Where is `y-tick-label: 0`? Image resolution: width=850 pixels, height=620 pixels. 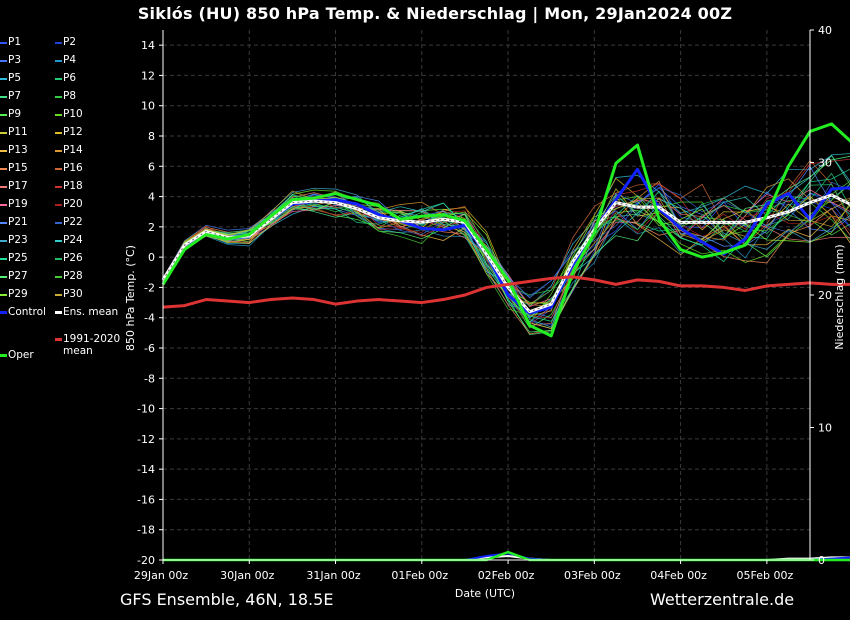 y-tick-label: 0 is located at coordinates (151, 257).